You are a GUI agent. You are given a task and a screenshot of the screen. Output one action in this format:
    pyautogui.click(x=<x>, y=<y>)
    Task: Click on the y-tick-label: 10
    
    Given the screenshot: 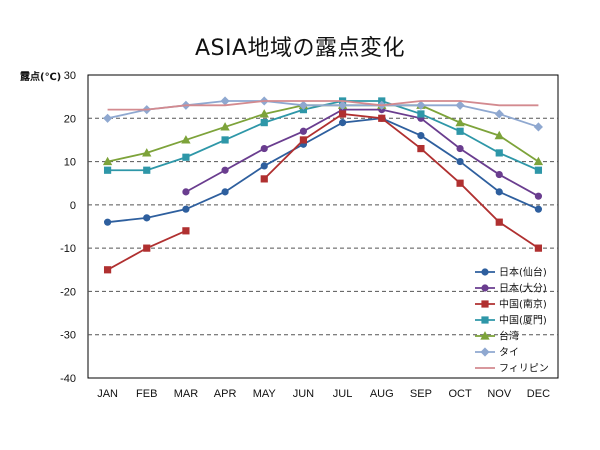 What is the action you would take?
    pyautogui.click(x=70, y=163)
    